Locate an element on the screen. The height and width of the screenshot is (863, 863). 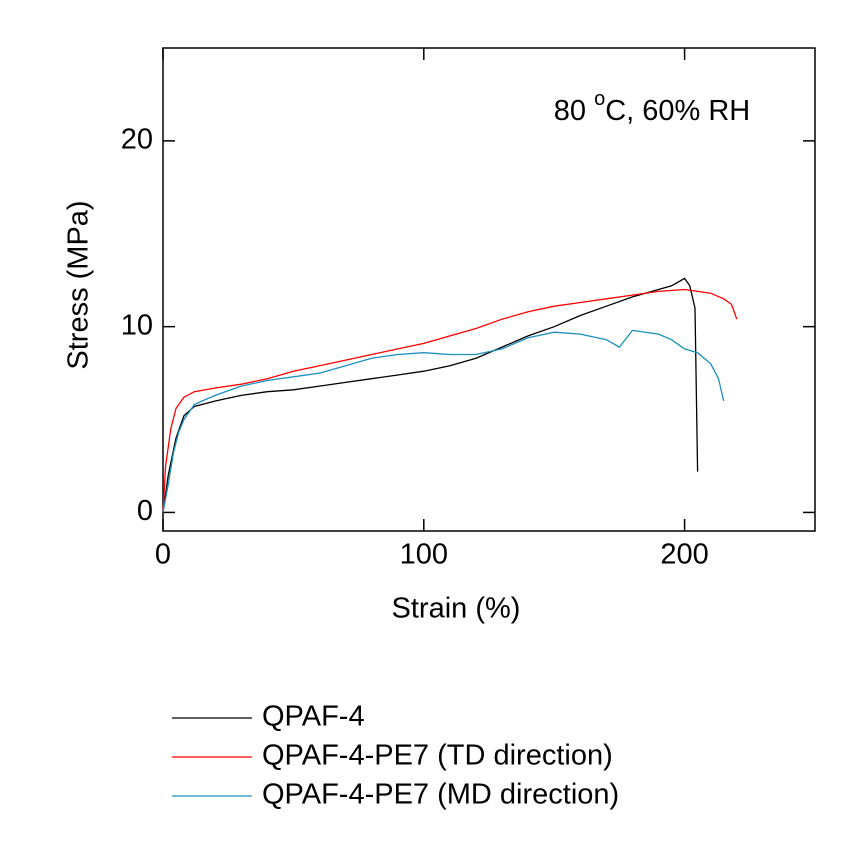
x-tick-label: 200 is located at coordinates (684, 555).